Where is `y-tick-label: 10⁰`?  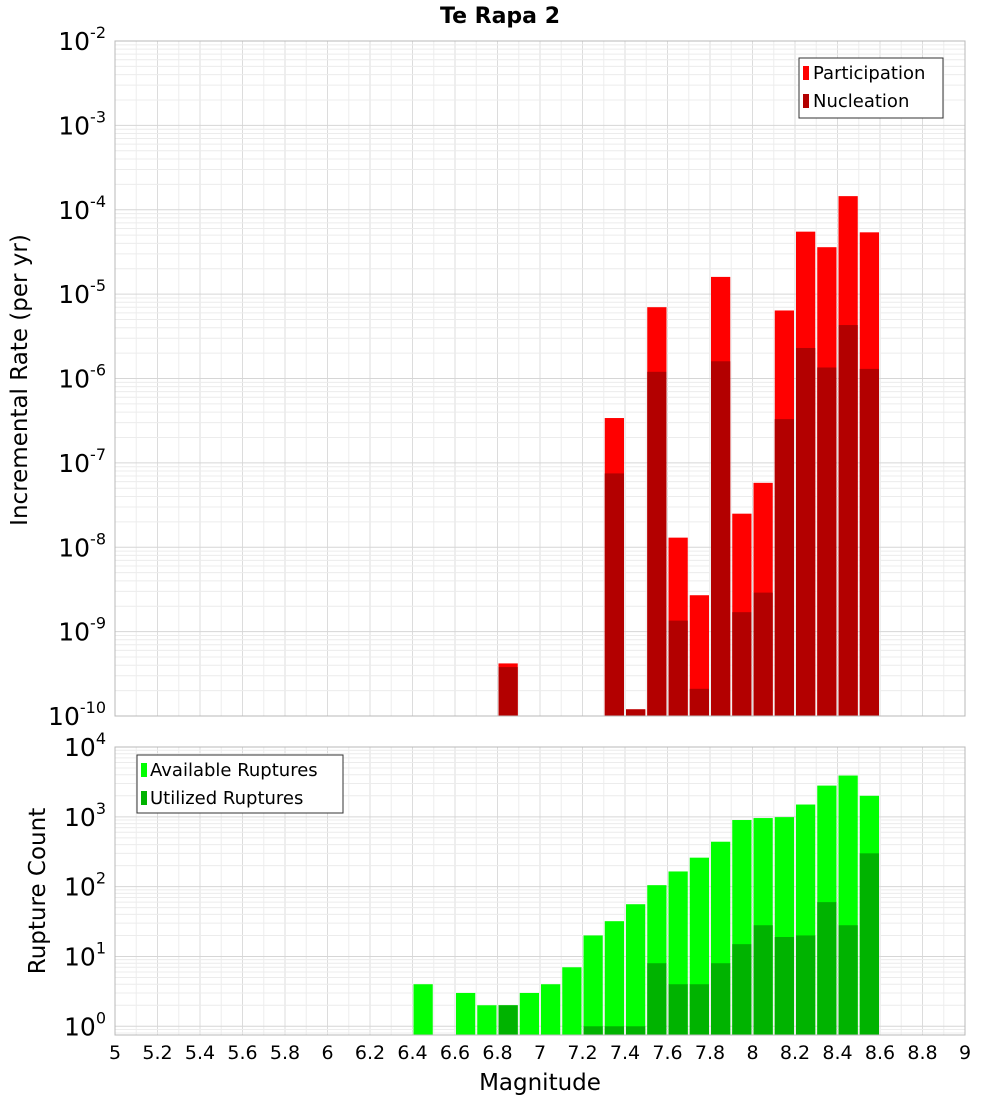
y-tick-label: 10⁰ is located at coordinates (85, 1024).